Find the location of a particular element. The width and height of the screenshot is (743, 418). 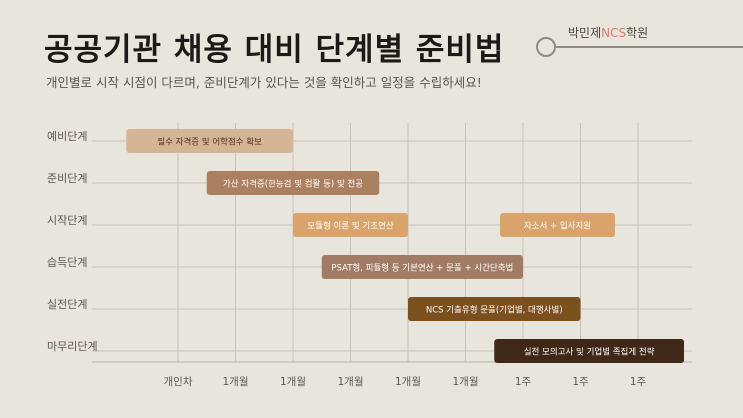

page-title: 공공기관 채용 대비 단계별 준비법 is located at coordinates (274, 50).